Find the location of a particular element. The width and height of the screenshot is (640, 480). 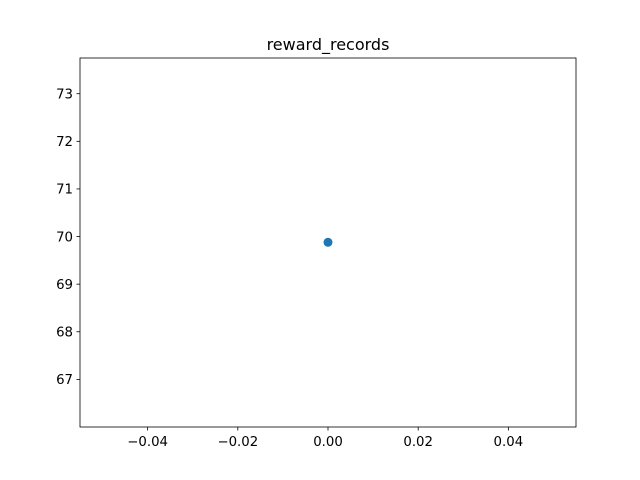

y-tick-label: 71 is located at coordinates (64, 190).